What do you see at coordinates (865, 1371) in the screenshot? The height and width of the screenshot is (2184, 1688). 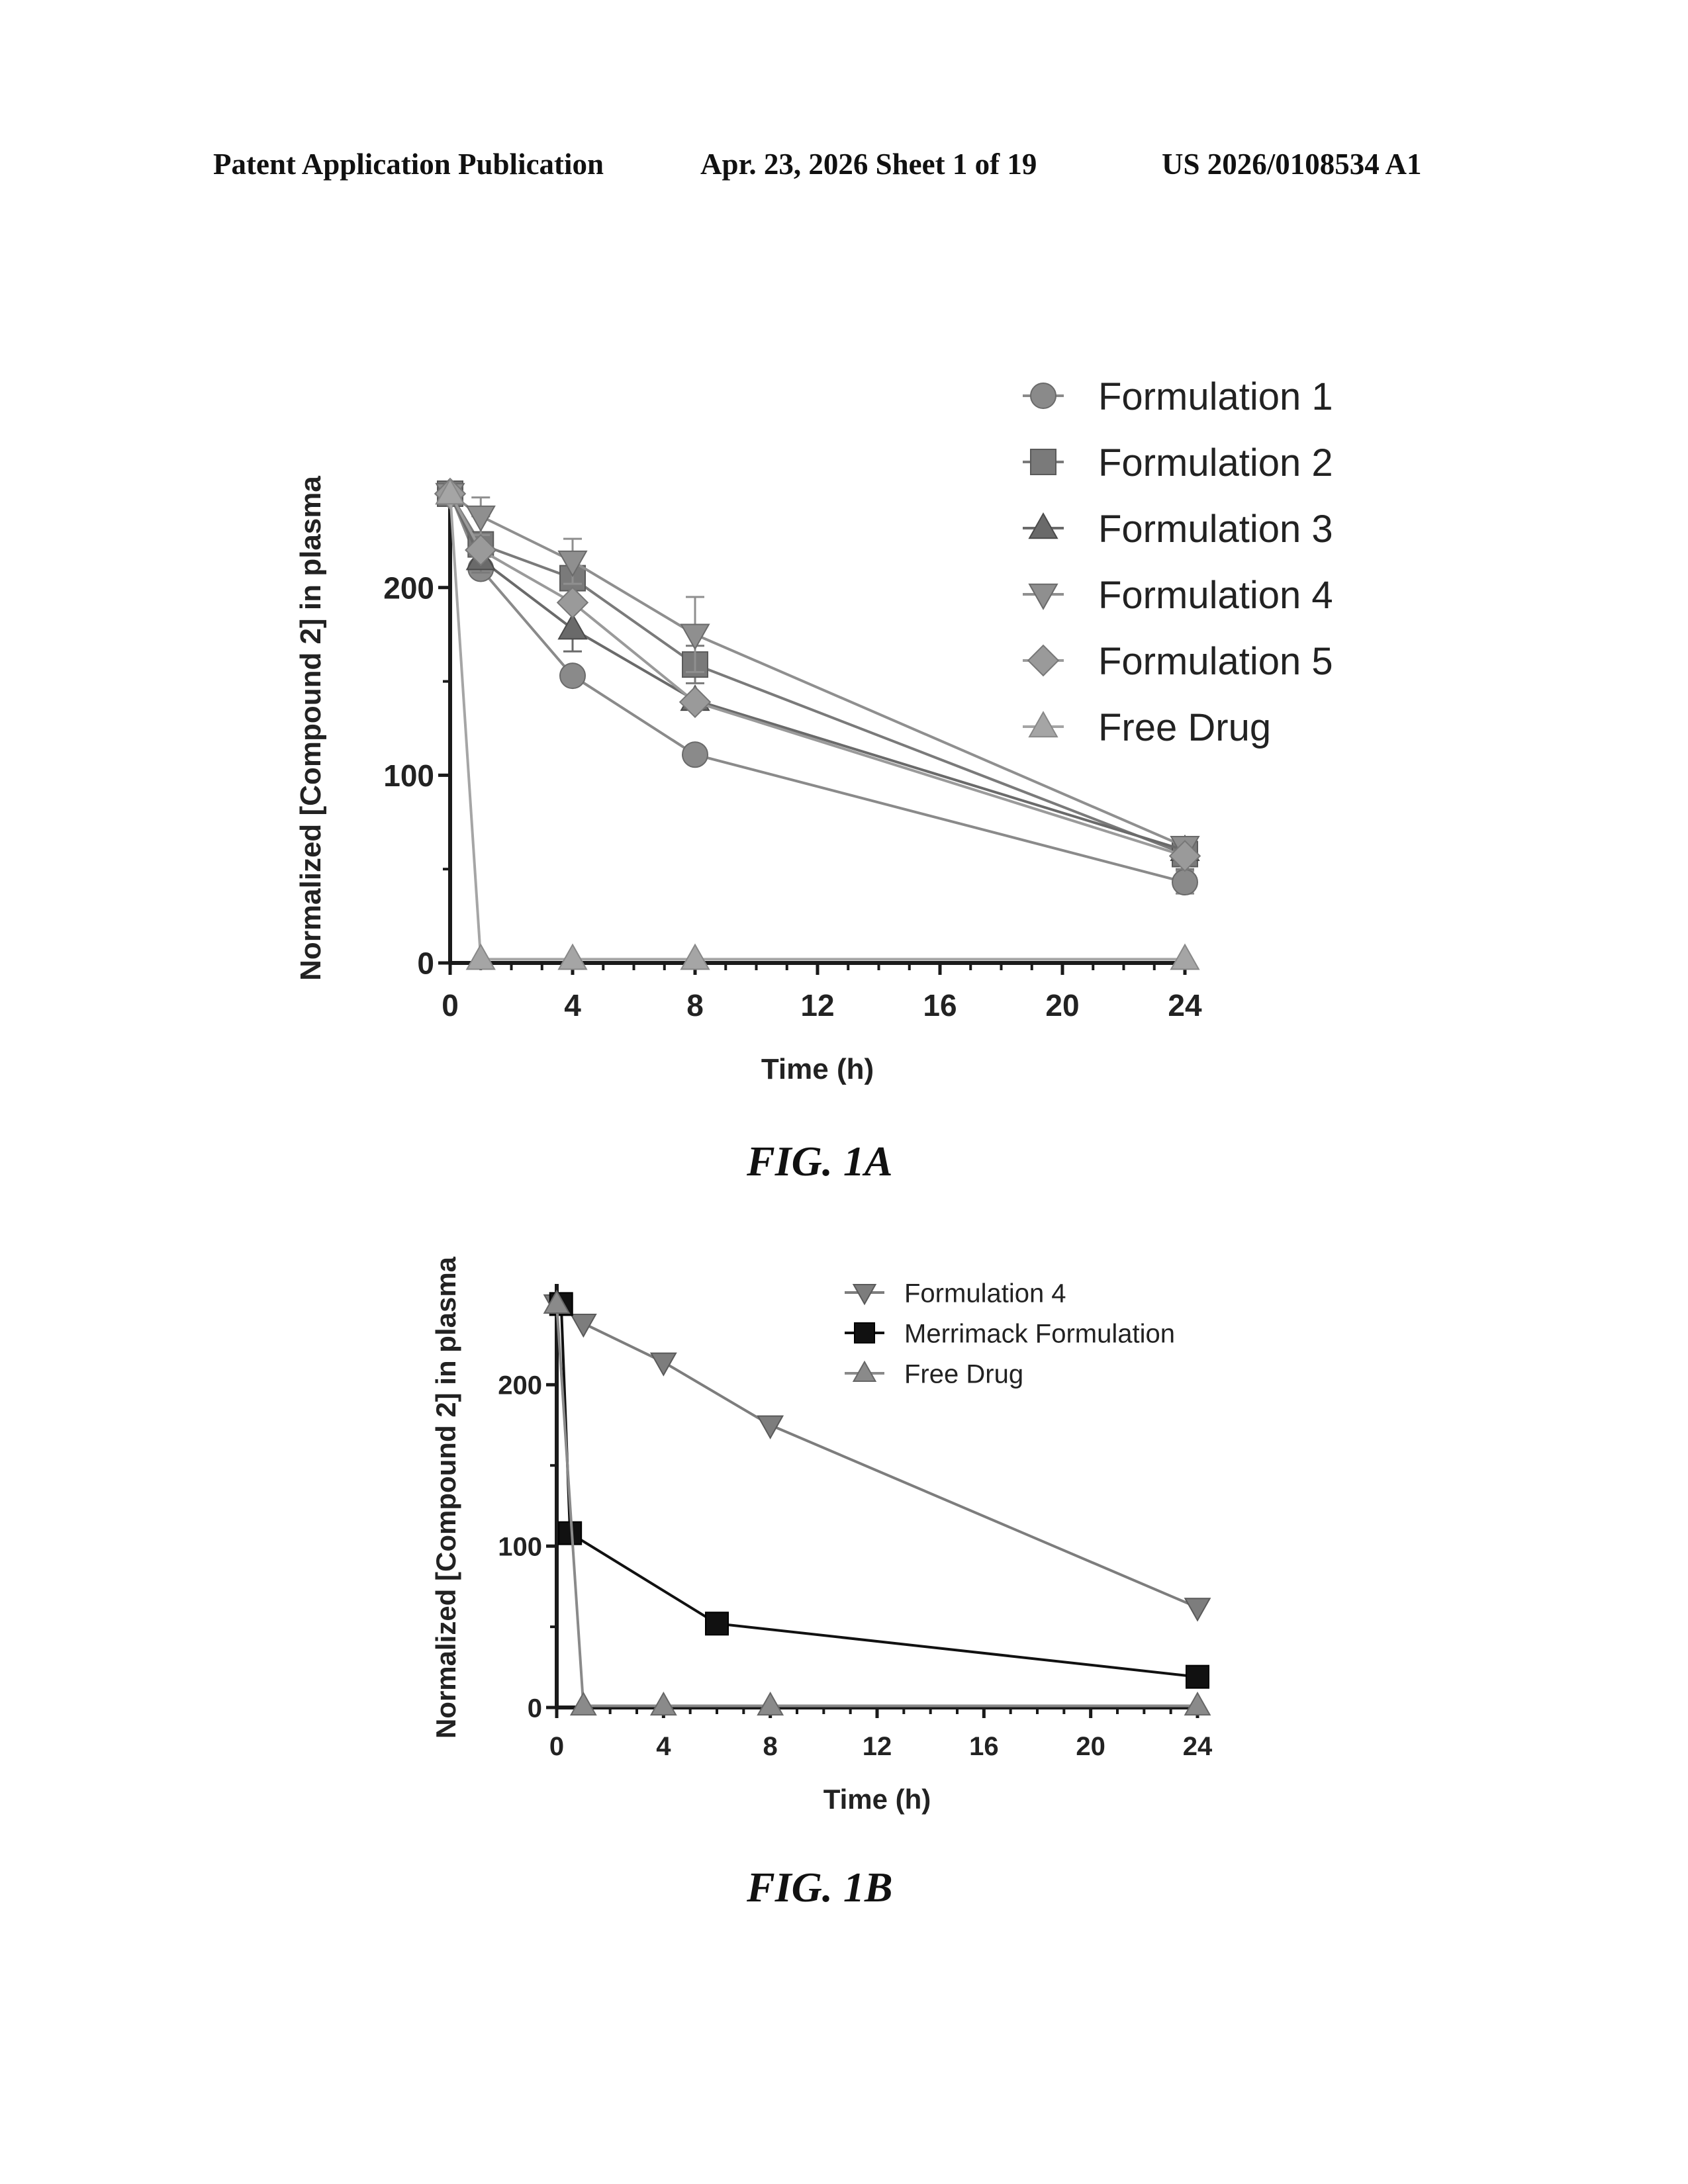 I see `legend-marker-free-drug` at bounding box center [865, 1371].